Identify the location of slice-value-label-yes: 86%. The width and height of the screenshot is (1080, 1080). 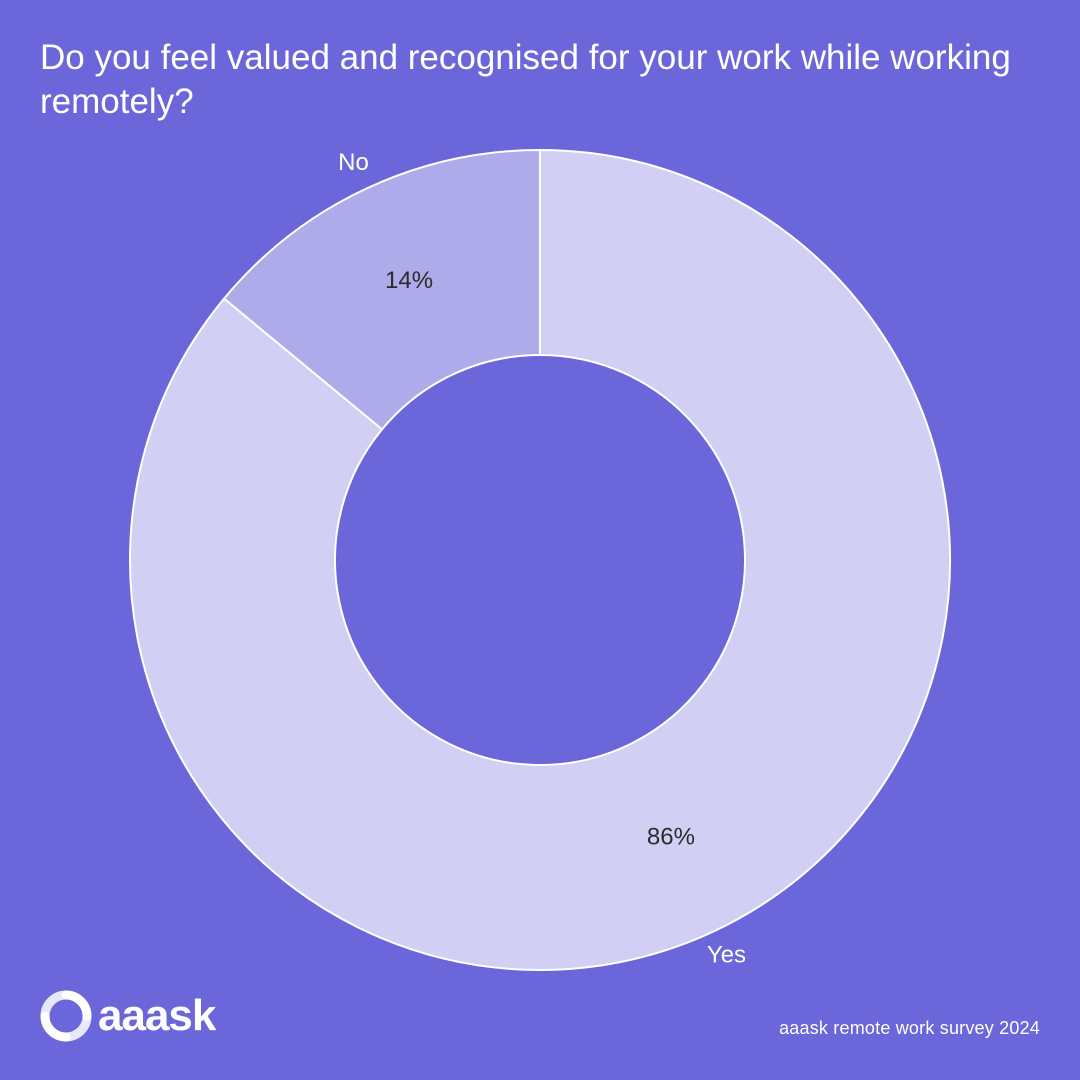
(671, 837).